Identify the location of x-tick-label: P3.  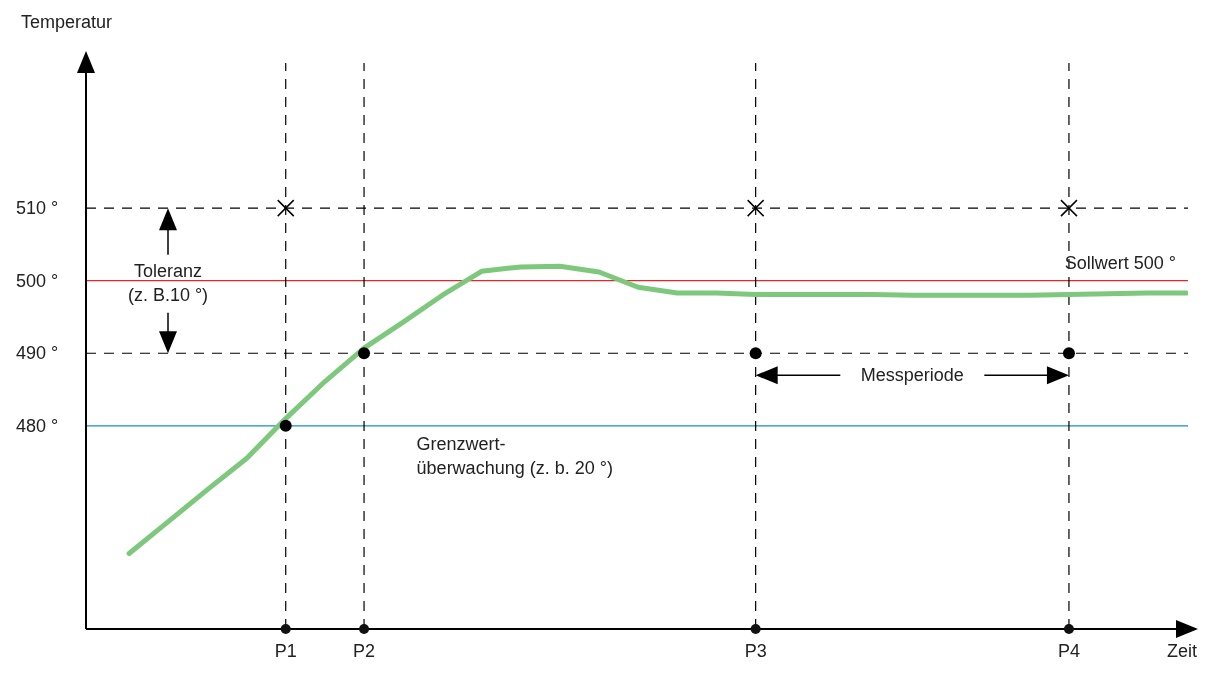
(755, 651).